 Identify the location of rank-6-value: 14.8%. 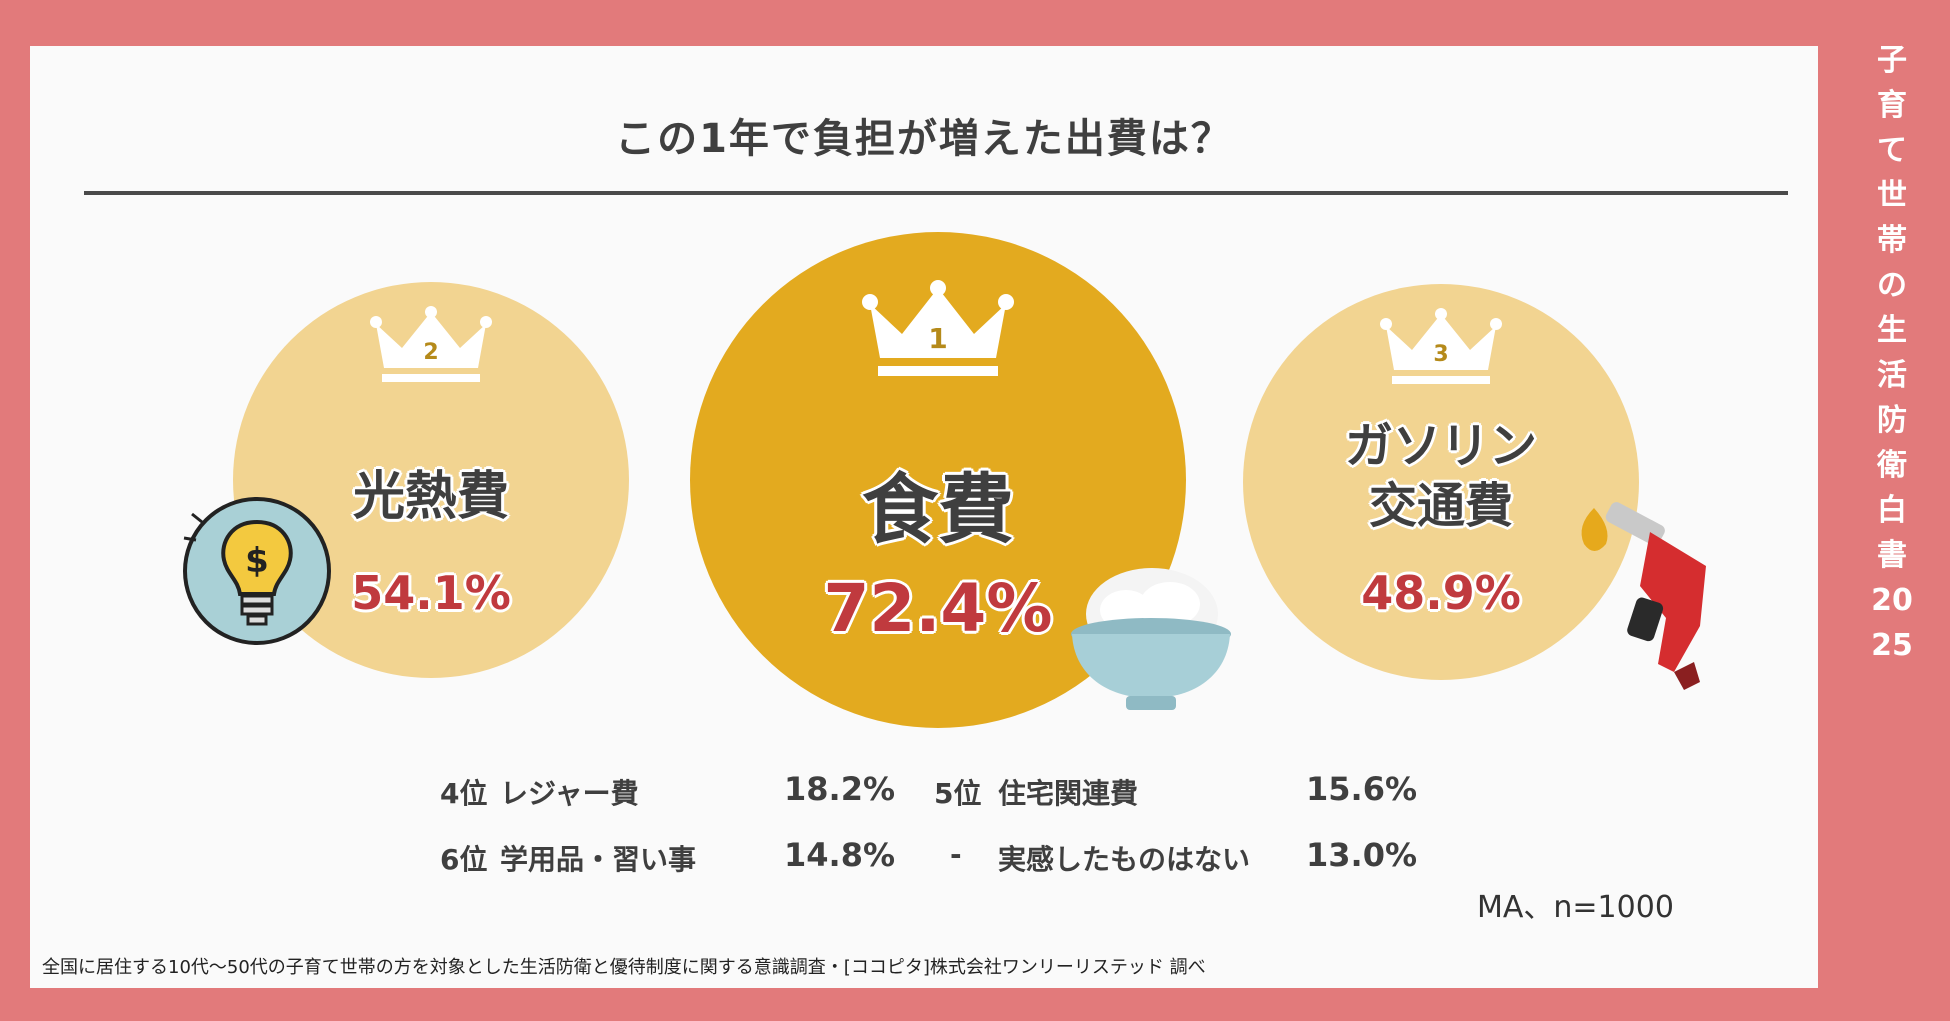
(840, 855).